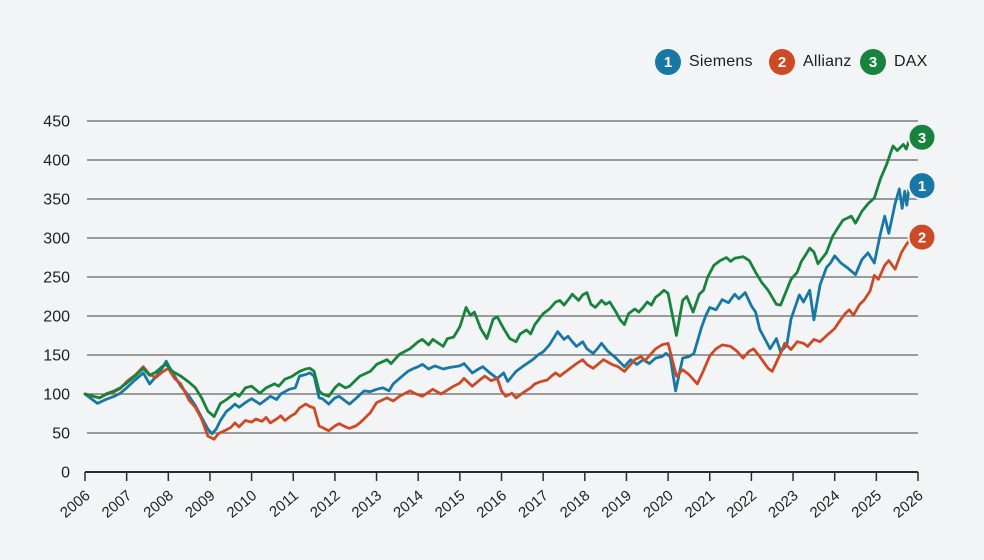  I want to click on x-tick-label-2008: 2008, so click(158, 504).